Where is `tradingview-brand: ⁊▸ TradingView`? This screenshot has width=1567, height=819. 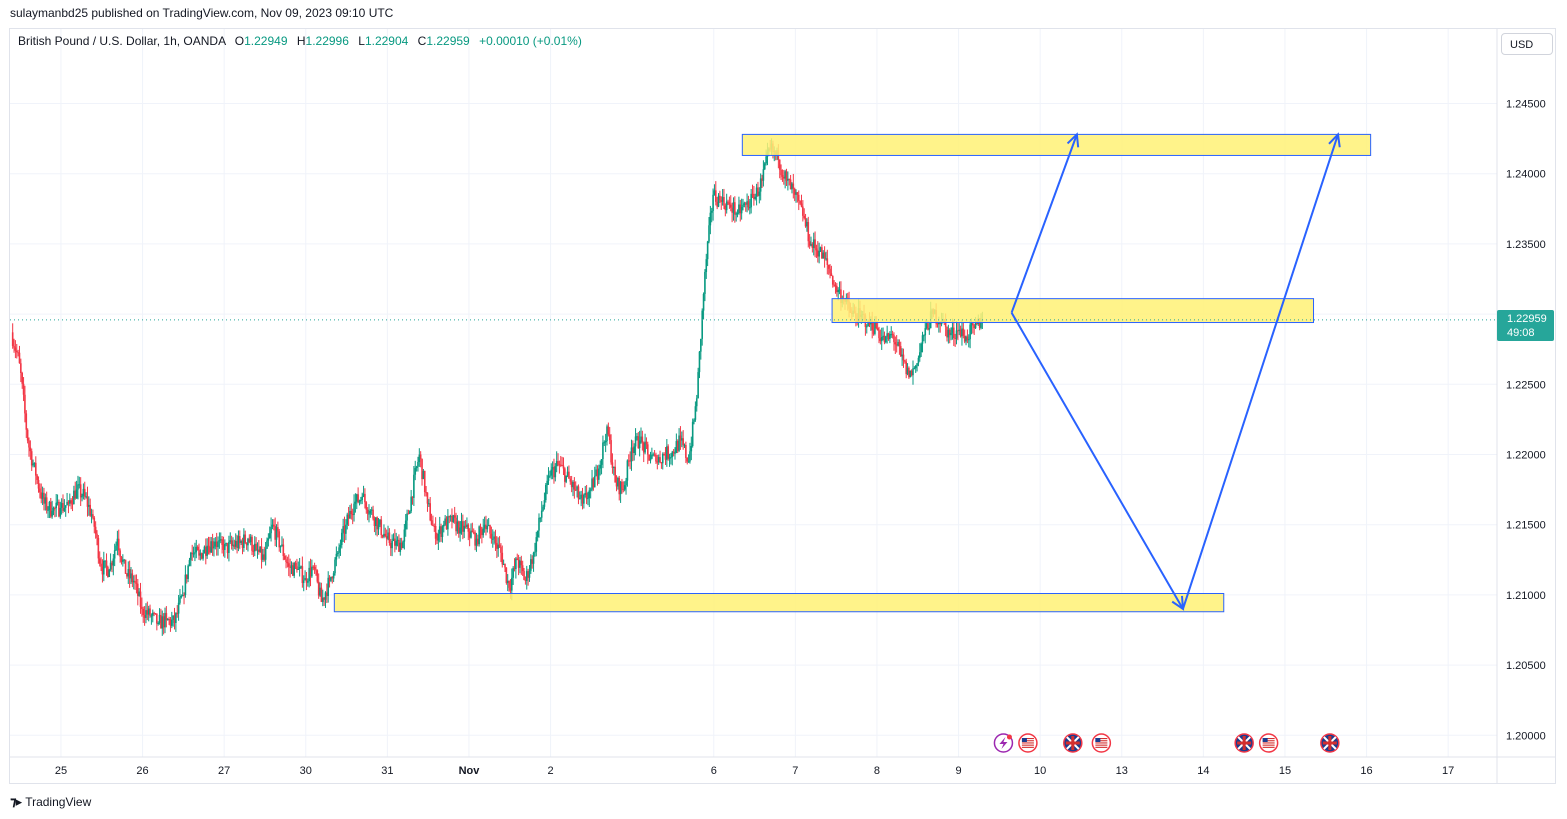
tradingview-brand: ⁊▸ TradingView is located at coordinates (50, 802).